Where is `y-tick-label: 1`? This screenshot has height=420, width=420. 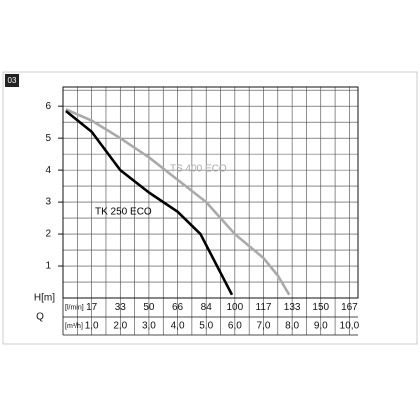
y-tick-label: 1 is located at coordinates (48, 266).